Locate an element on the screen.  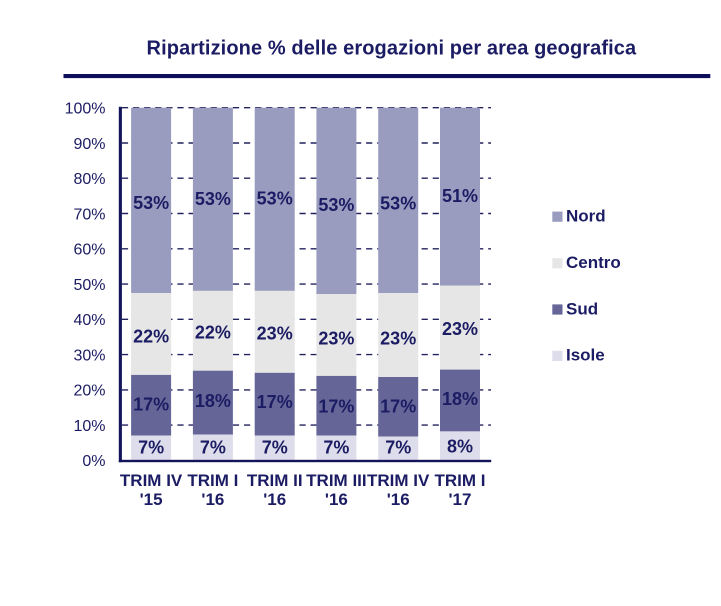
svg-text: 8% is located at coordinates (460, 447).